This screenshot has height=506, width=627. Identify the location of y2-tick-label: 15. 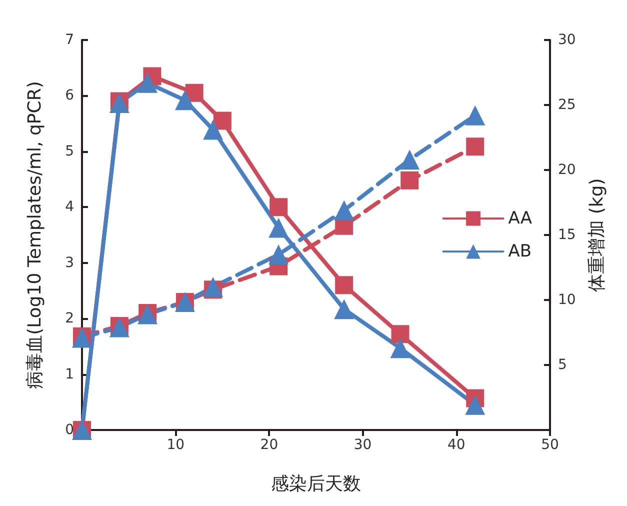
(567, 235).